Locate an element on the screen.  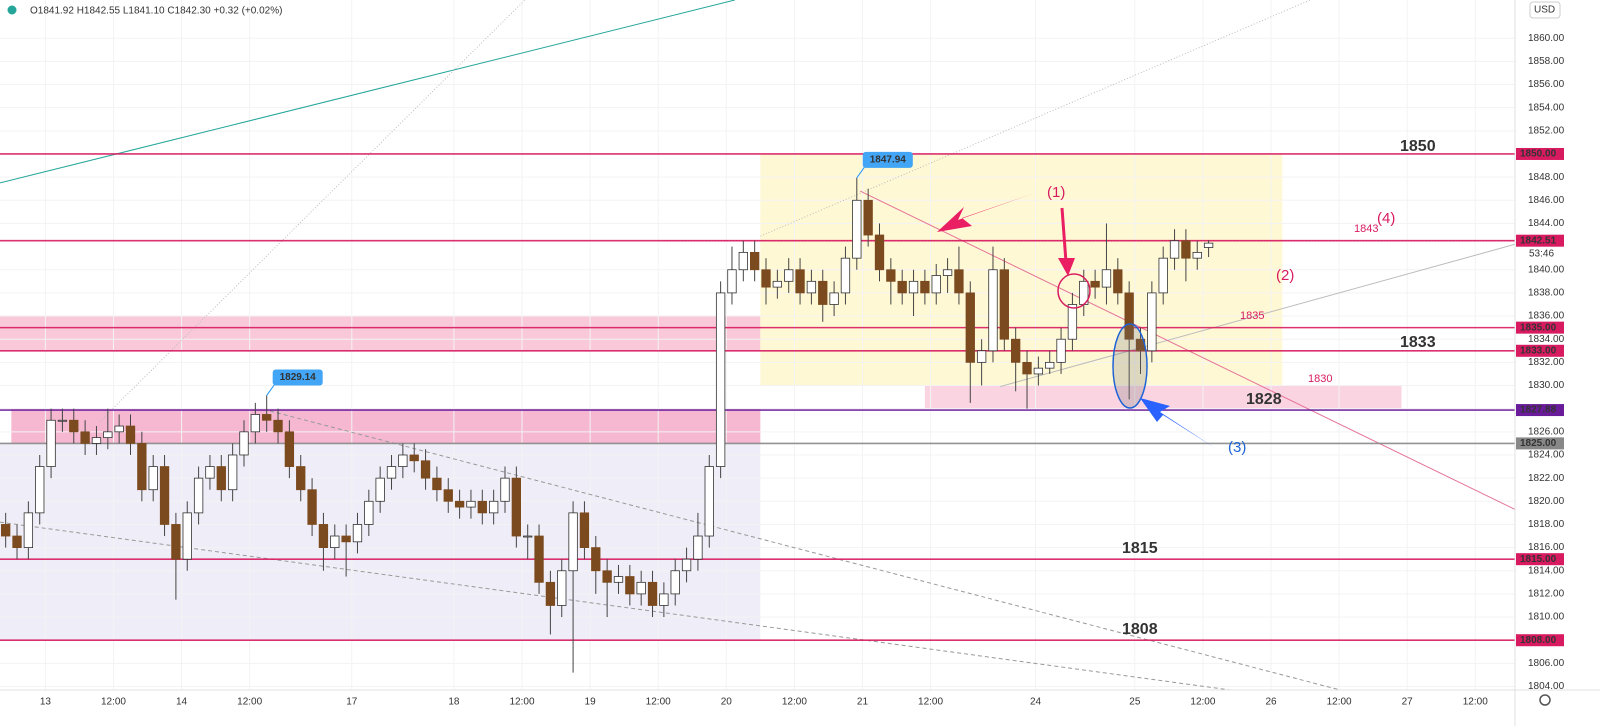
y-tick-label: 1830.00 is located at coordinates (1546, 385).